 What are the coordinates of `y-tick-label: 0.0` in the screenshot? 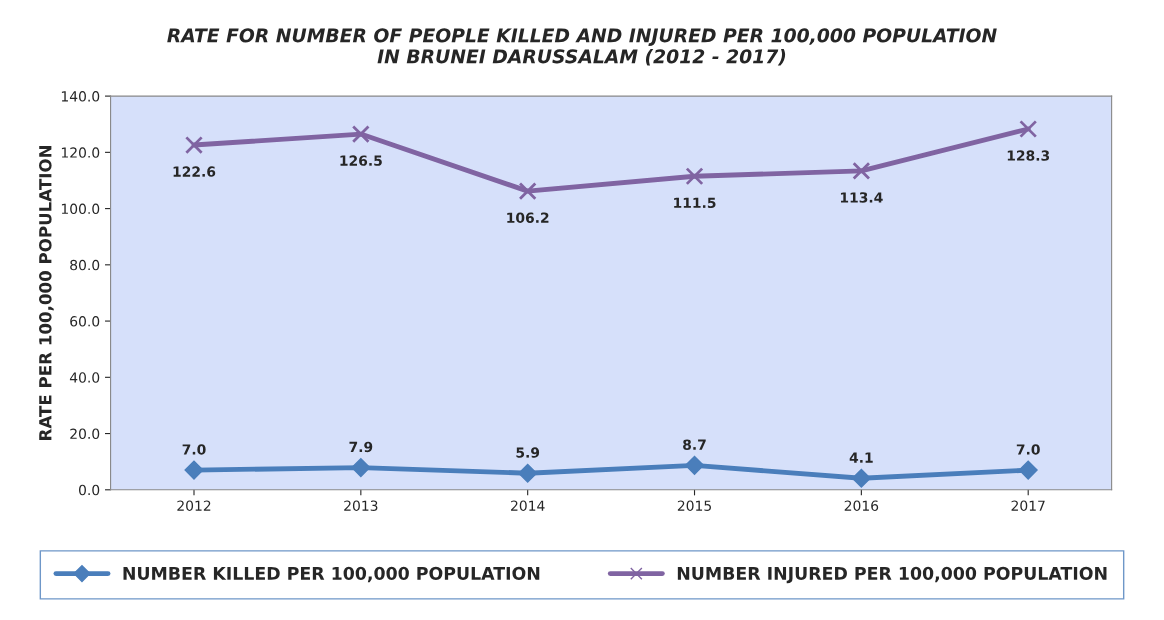 It's located at (89, 490).